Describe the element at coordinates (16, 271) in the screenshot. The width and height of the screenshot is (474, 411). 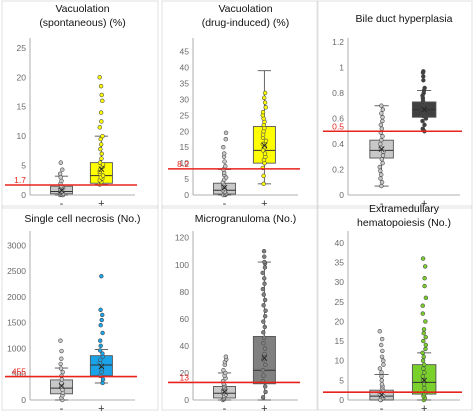
I see `y-tick-label: 2500` at that location.